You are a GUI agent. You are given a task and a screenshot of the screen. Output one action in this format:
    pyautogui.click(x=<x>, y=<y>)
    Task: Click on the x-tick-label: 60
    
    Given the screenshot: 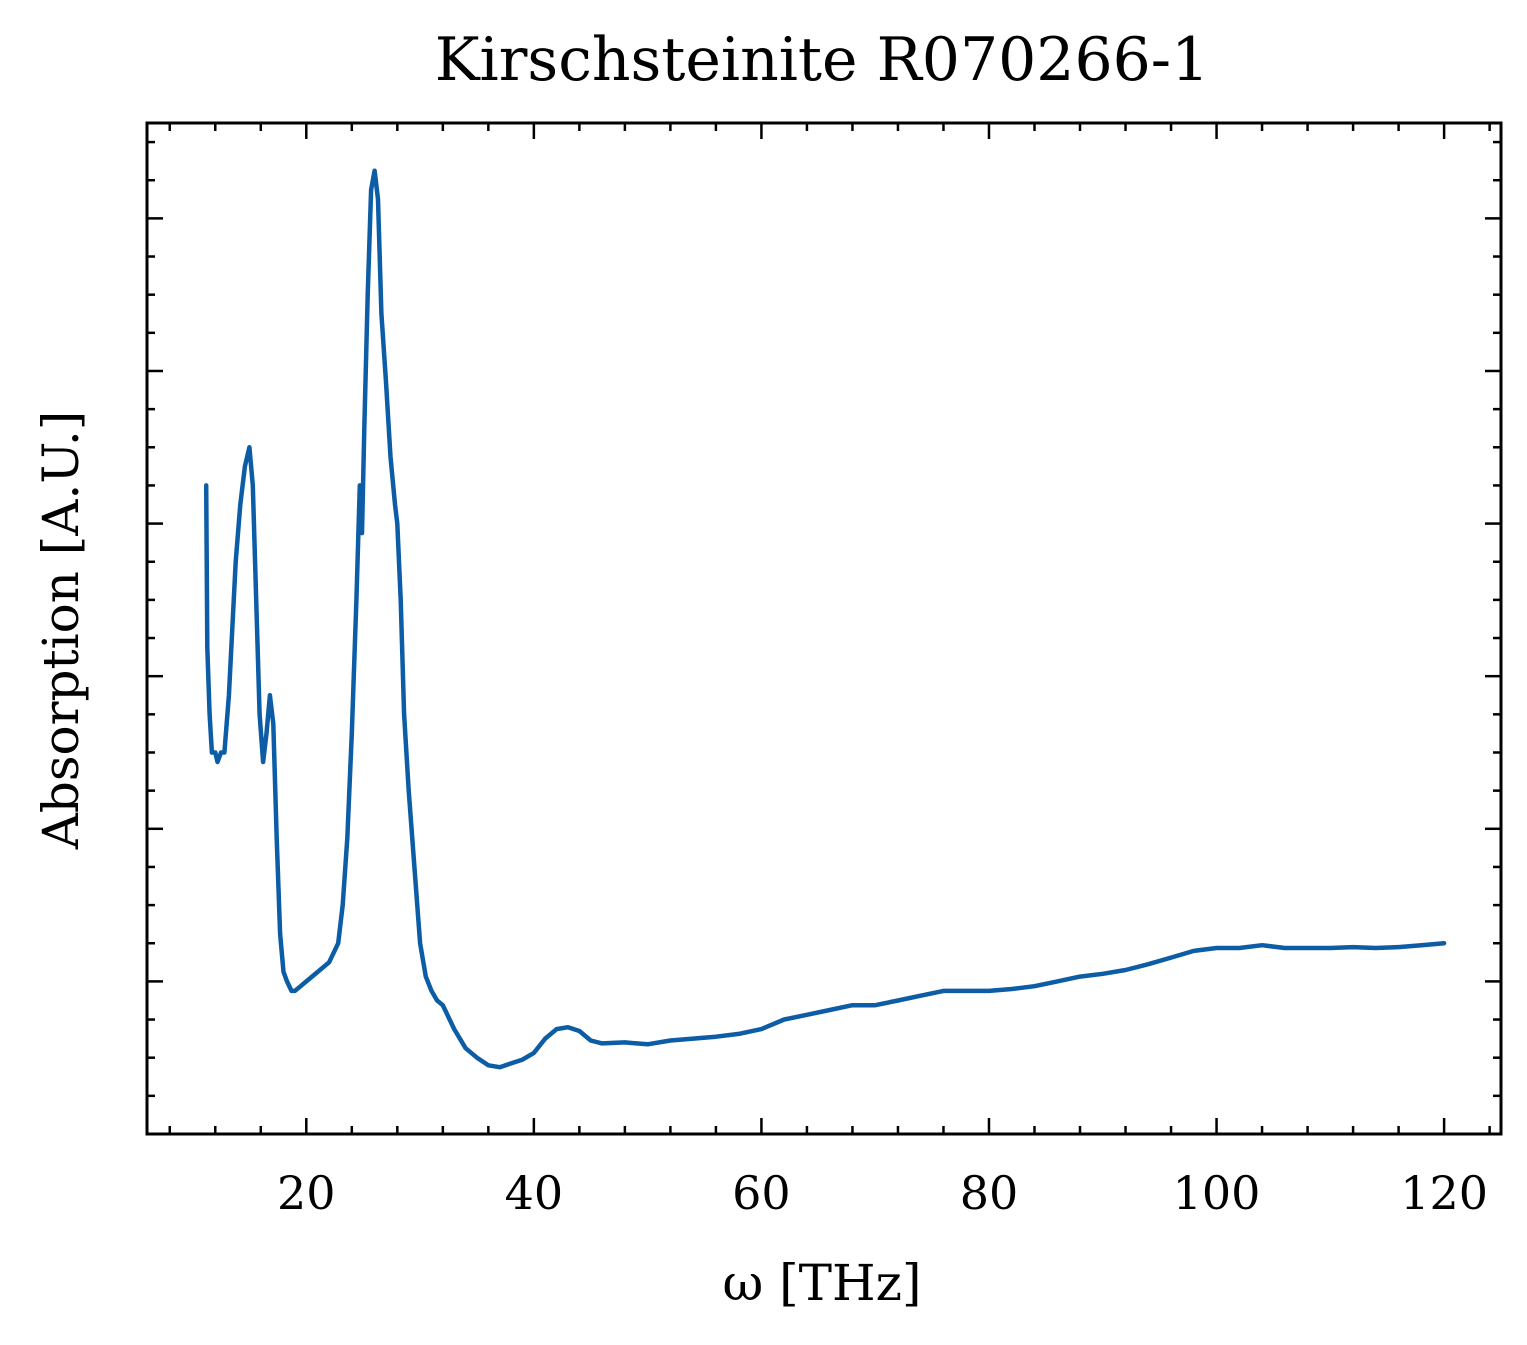 What is the action you would take?
    pyautogui.click(x=761, y=1193)
    